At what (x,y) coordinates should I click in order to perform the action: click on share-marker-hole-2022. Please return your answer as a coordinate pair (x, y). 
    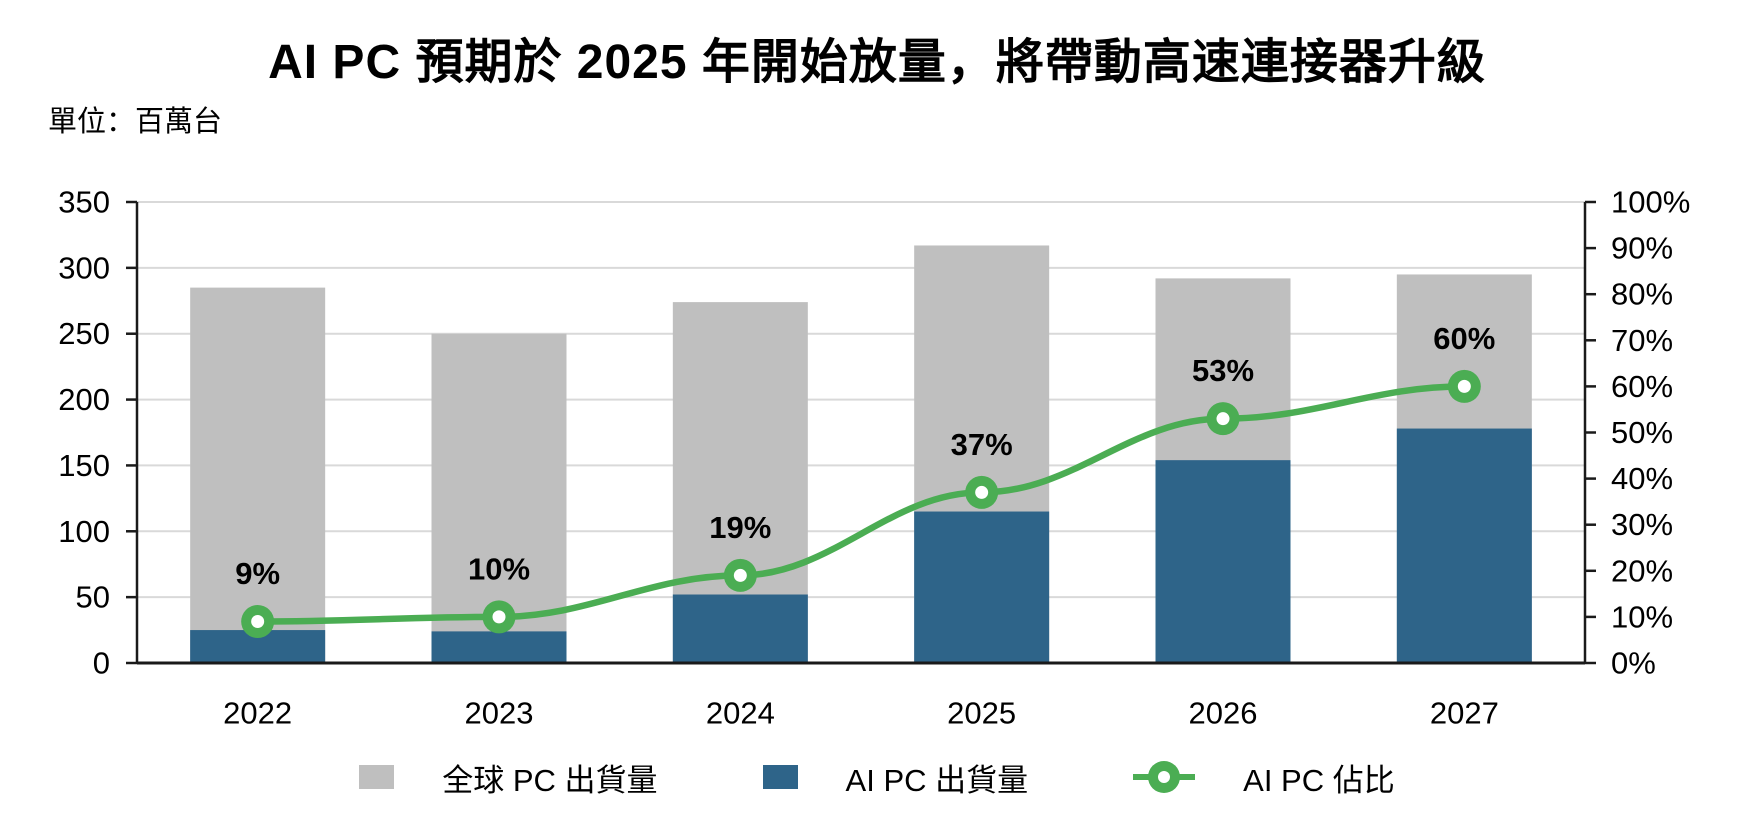
    Looking at the image, I should click on (258, 622).